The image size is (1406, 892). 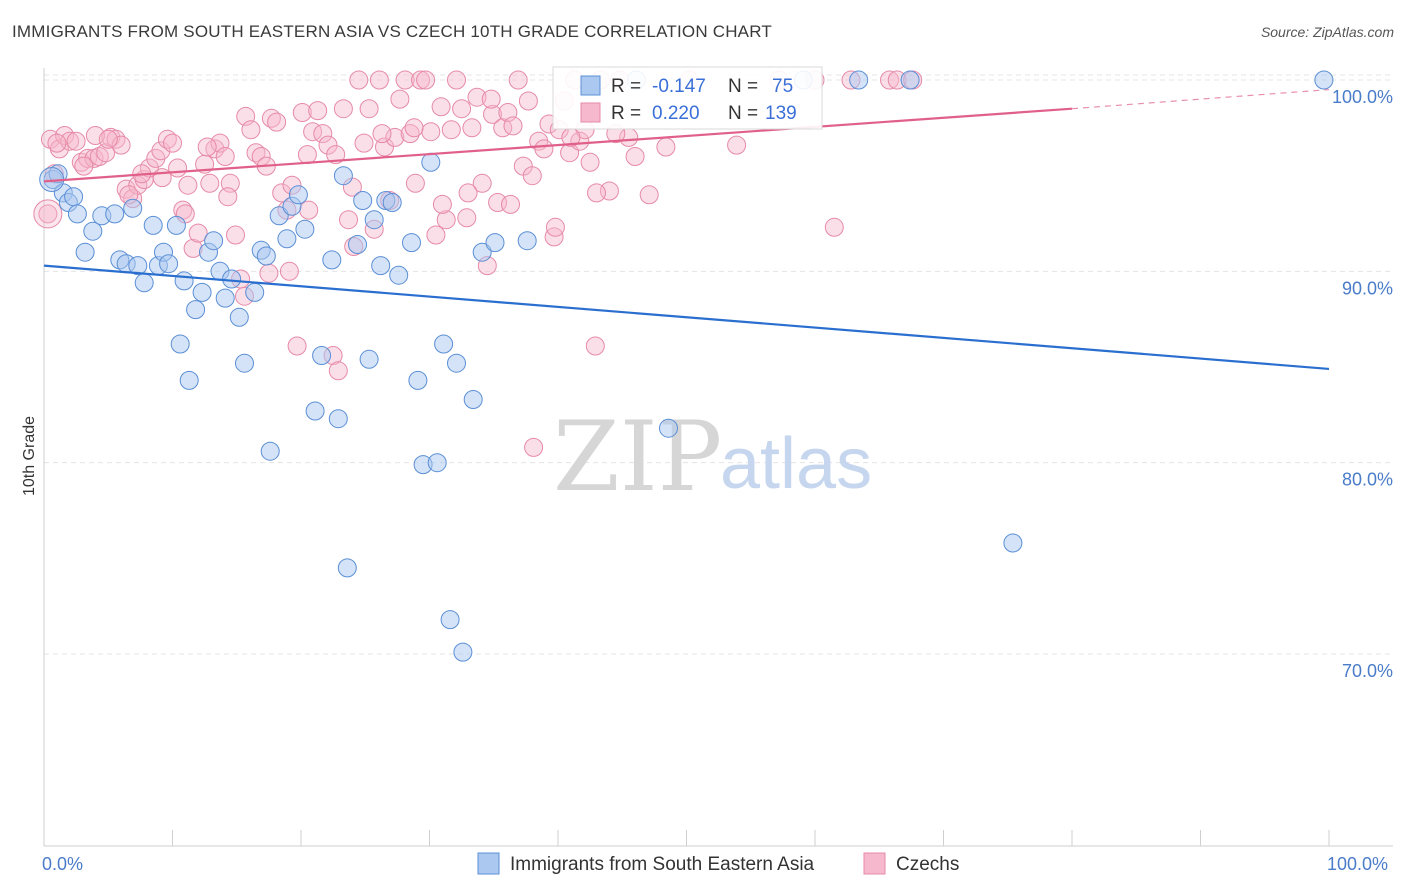 I want to click on stats-blue-r-label: R =, so click(x=626, y=86).